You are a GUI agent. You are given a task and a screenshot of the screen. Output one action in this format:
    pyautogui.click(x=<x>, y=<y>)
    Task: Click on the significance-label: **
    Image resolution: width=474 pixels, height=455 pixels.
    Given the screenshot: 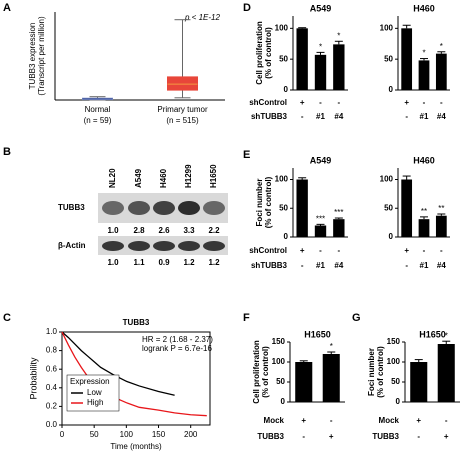 What is the action you would take?
    pyautogui.click(x=424, y=211)
    